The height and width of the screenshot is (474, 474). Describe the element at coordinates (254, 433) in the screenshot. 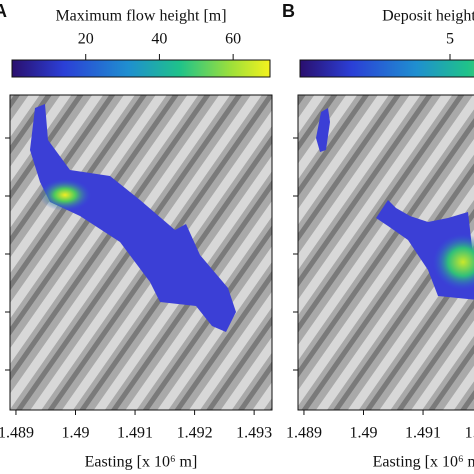

I see `x-tick-label: 1.493` at that location.